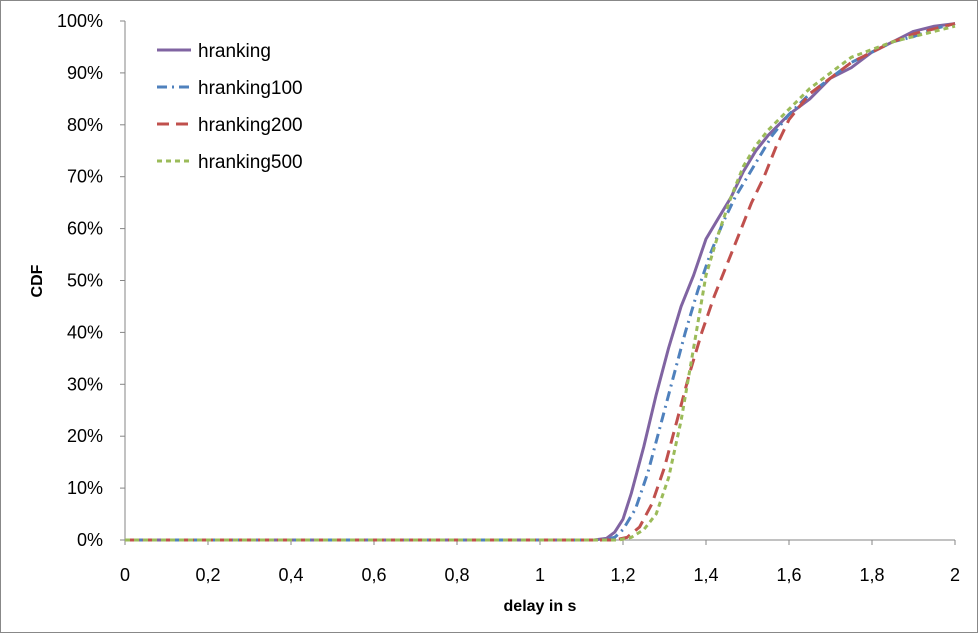 The height and width of the screenshot is (633, 978). I want to click on y-tick-label: 80%, so click(85, 125).